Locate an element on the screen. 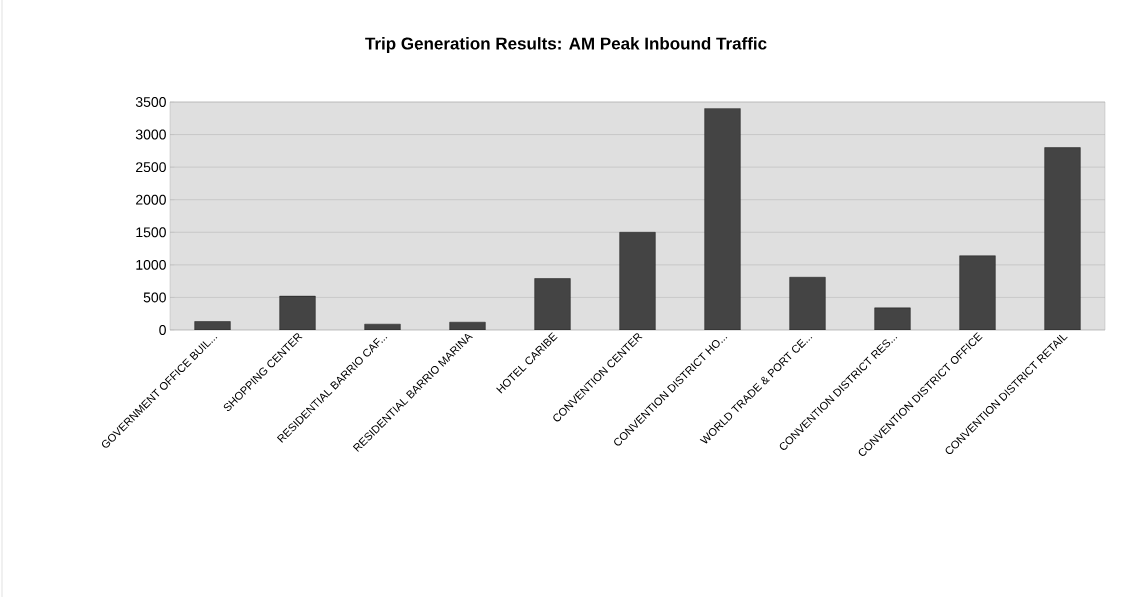  y-tick-label: 0 is located at coordinates (162, 330).